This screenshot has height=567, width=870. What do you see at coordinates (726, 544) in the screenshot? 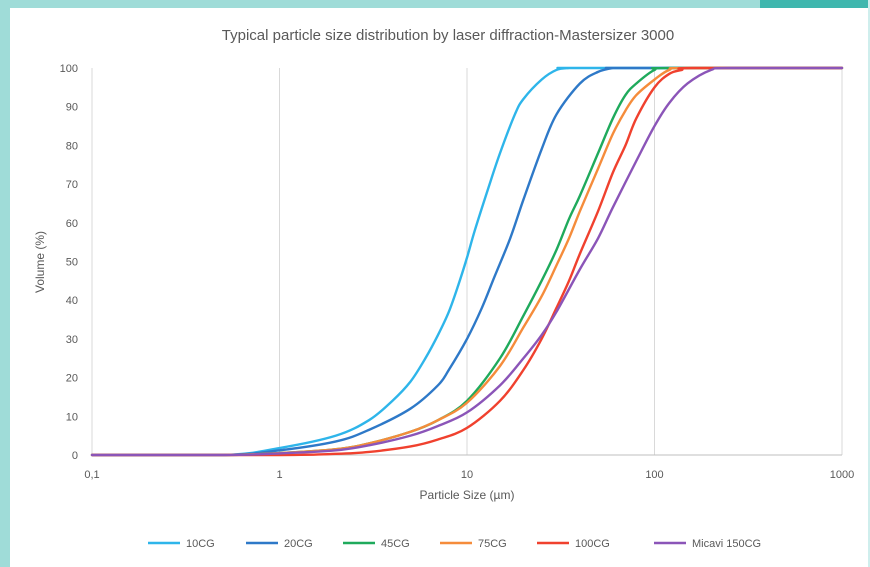
I see `legend-label: Micavi 150CG` at bounding box center [726, 544].